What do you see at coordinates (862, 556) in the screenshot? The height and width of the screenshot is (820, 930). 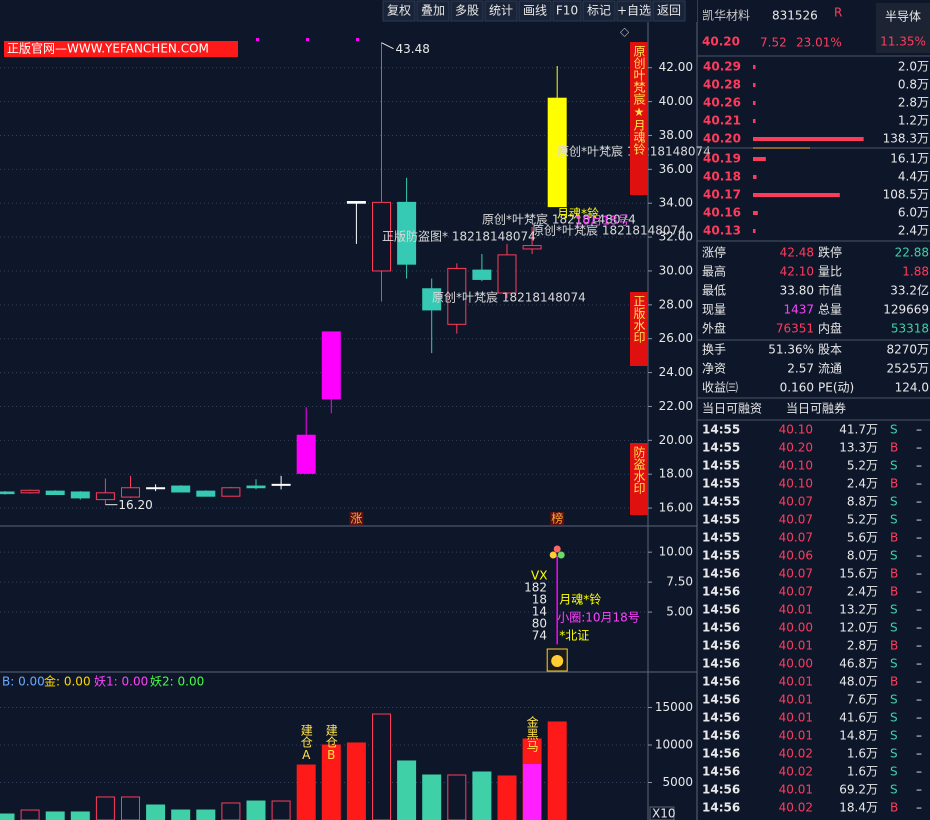 I see `trade-volume: 8.0万` at bounding box center [862, 556].